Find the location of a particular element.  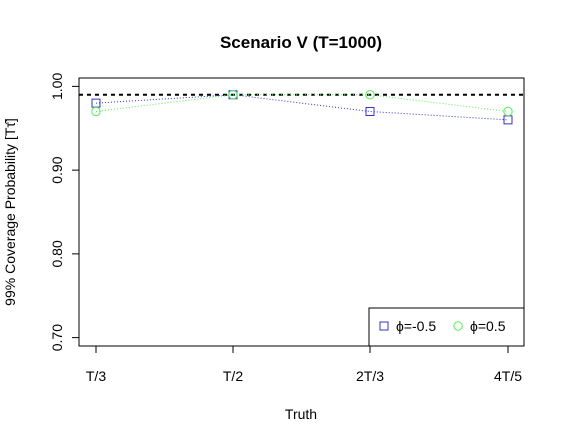

legend-box is located at coordinates (446, 327).